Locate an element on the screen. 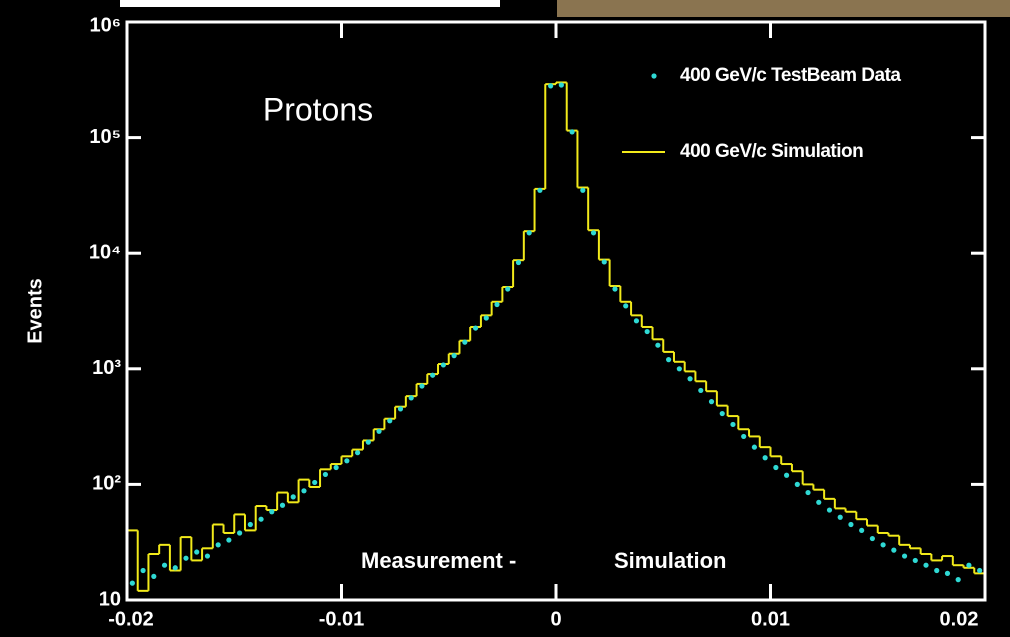  y-tick-label: 10 is located at coordinates (110, 599).